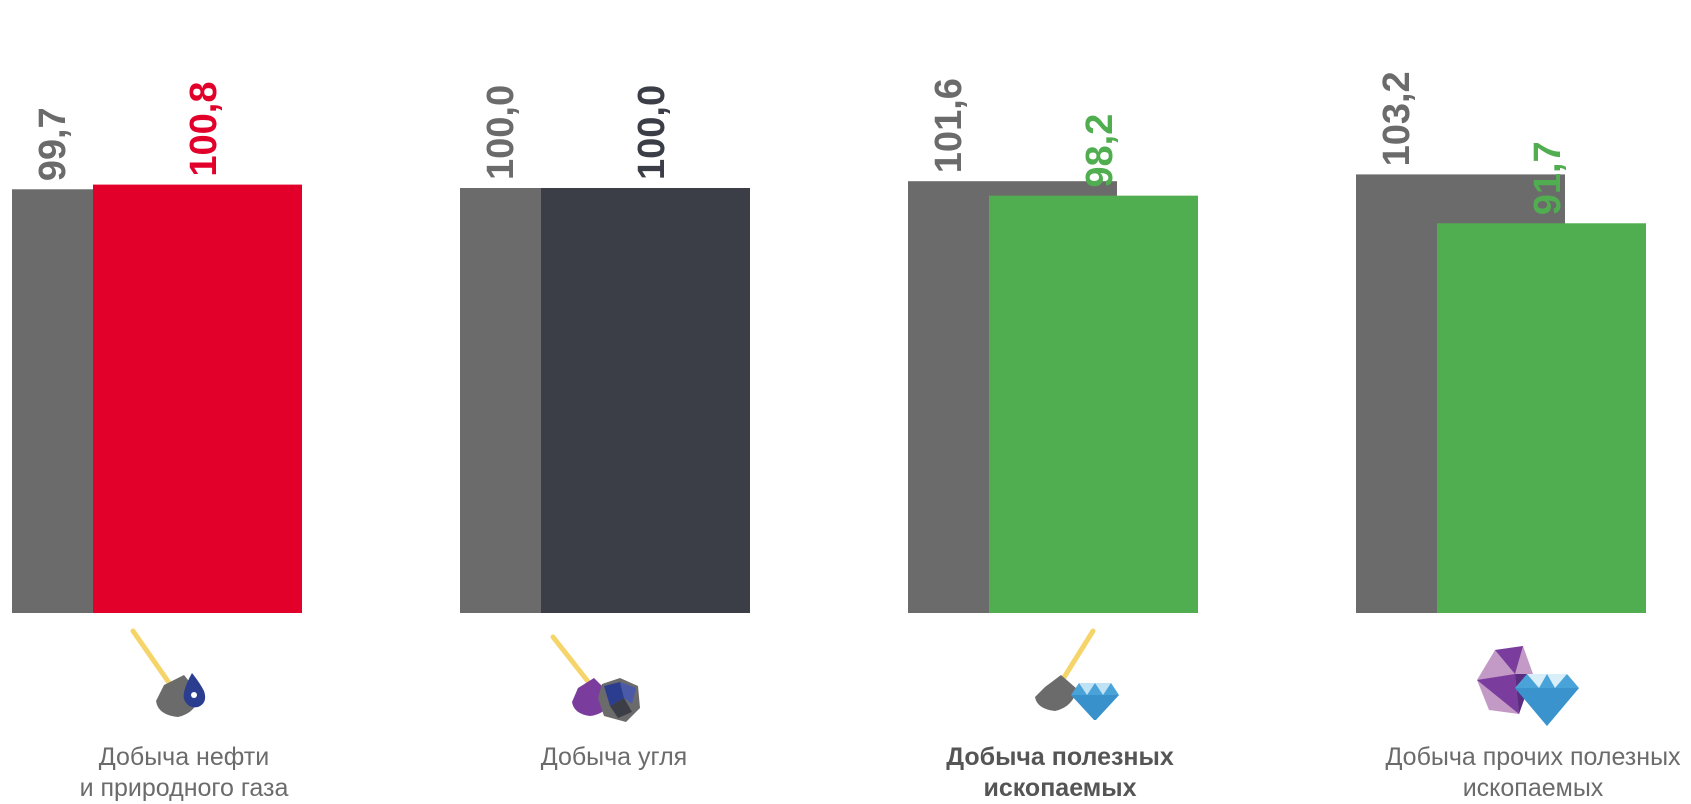 The width and height of the screenshot is (1691, 804). Describe the element at coordinates (53, 144) in the screenshot. I see `value-label-series-1-cat-0: 99,7` at that location.